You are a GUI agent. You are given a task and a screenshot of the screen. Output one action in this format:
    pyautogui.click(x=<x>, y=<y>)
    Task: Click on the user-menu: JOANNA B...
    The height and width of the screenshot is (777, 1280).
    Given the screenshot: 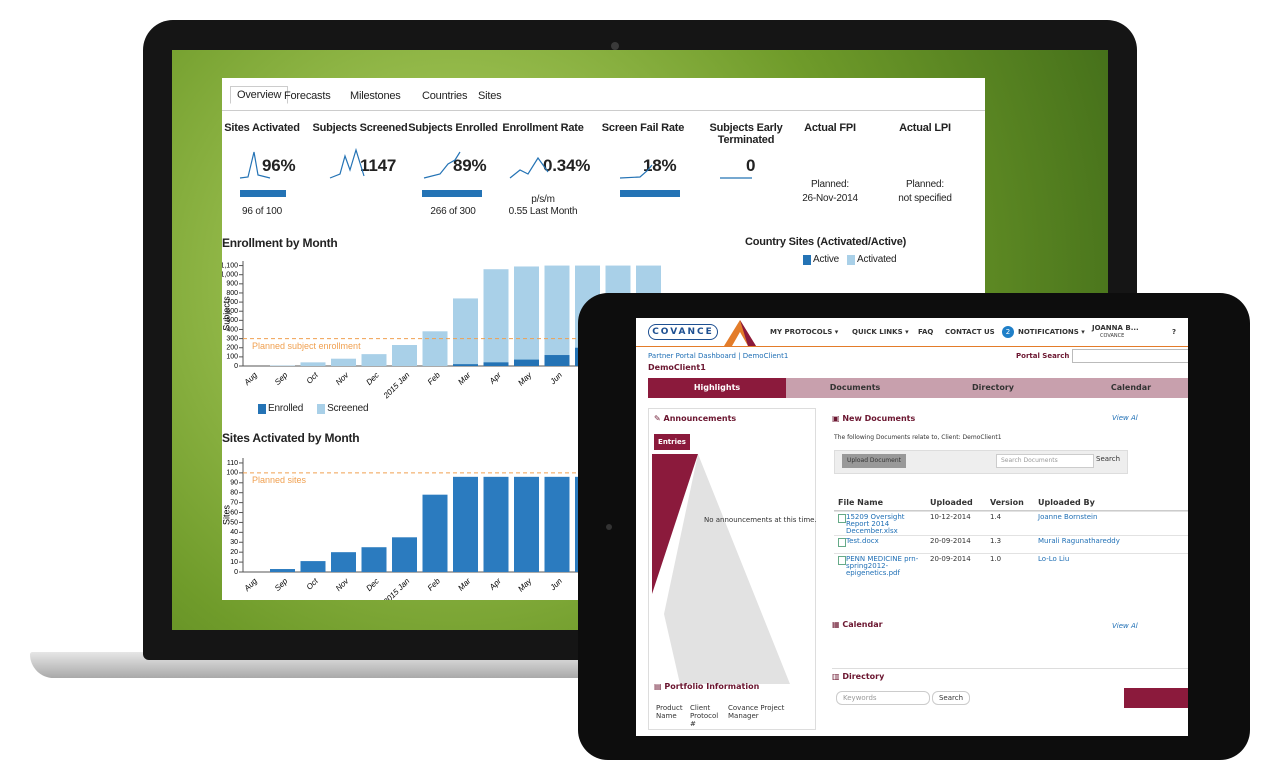 What is the action you would take?
    pyautogui.click(x=1115, y=328)
    